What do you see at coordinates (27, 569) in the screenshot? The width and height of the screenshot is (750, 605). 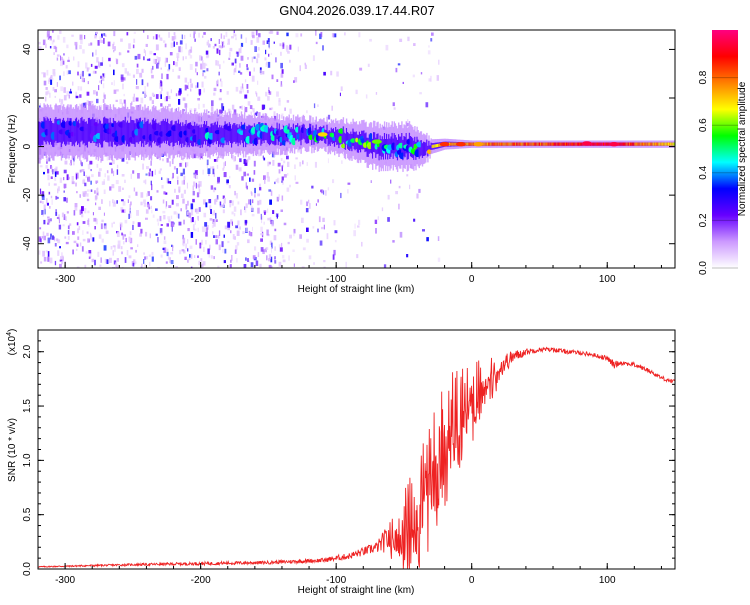 I see `snr-ytick-label: 0.0` at bounding box center [27, 569].